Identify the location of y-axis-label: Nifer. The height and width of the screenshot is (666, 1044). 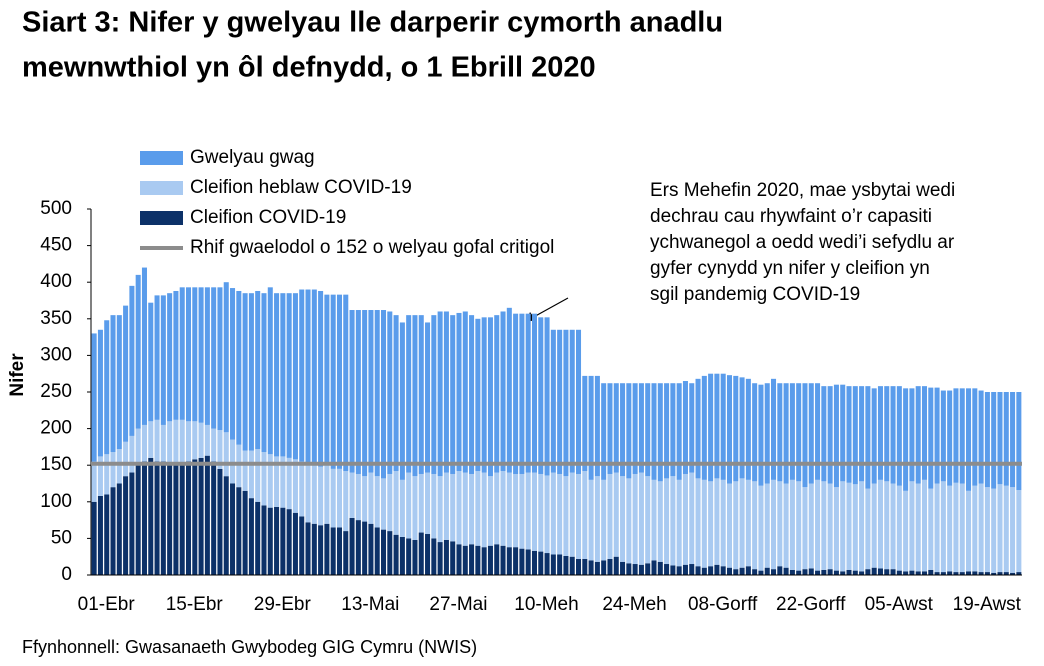
(17, 375).